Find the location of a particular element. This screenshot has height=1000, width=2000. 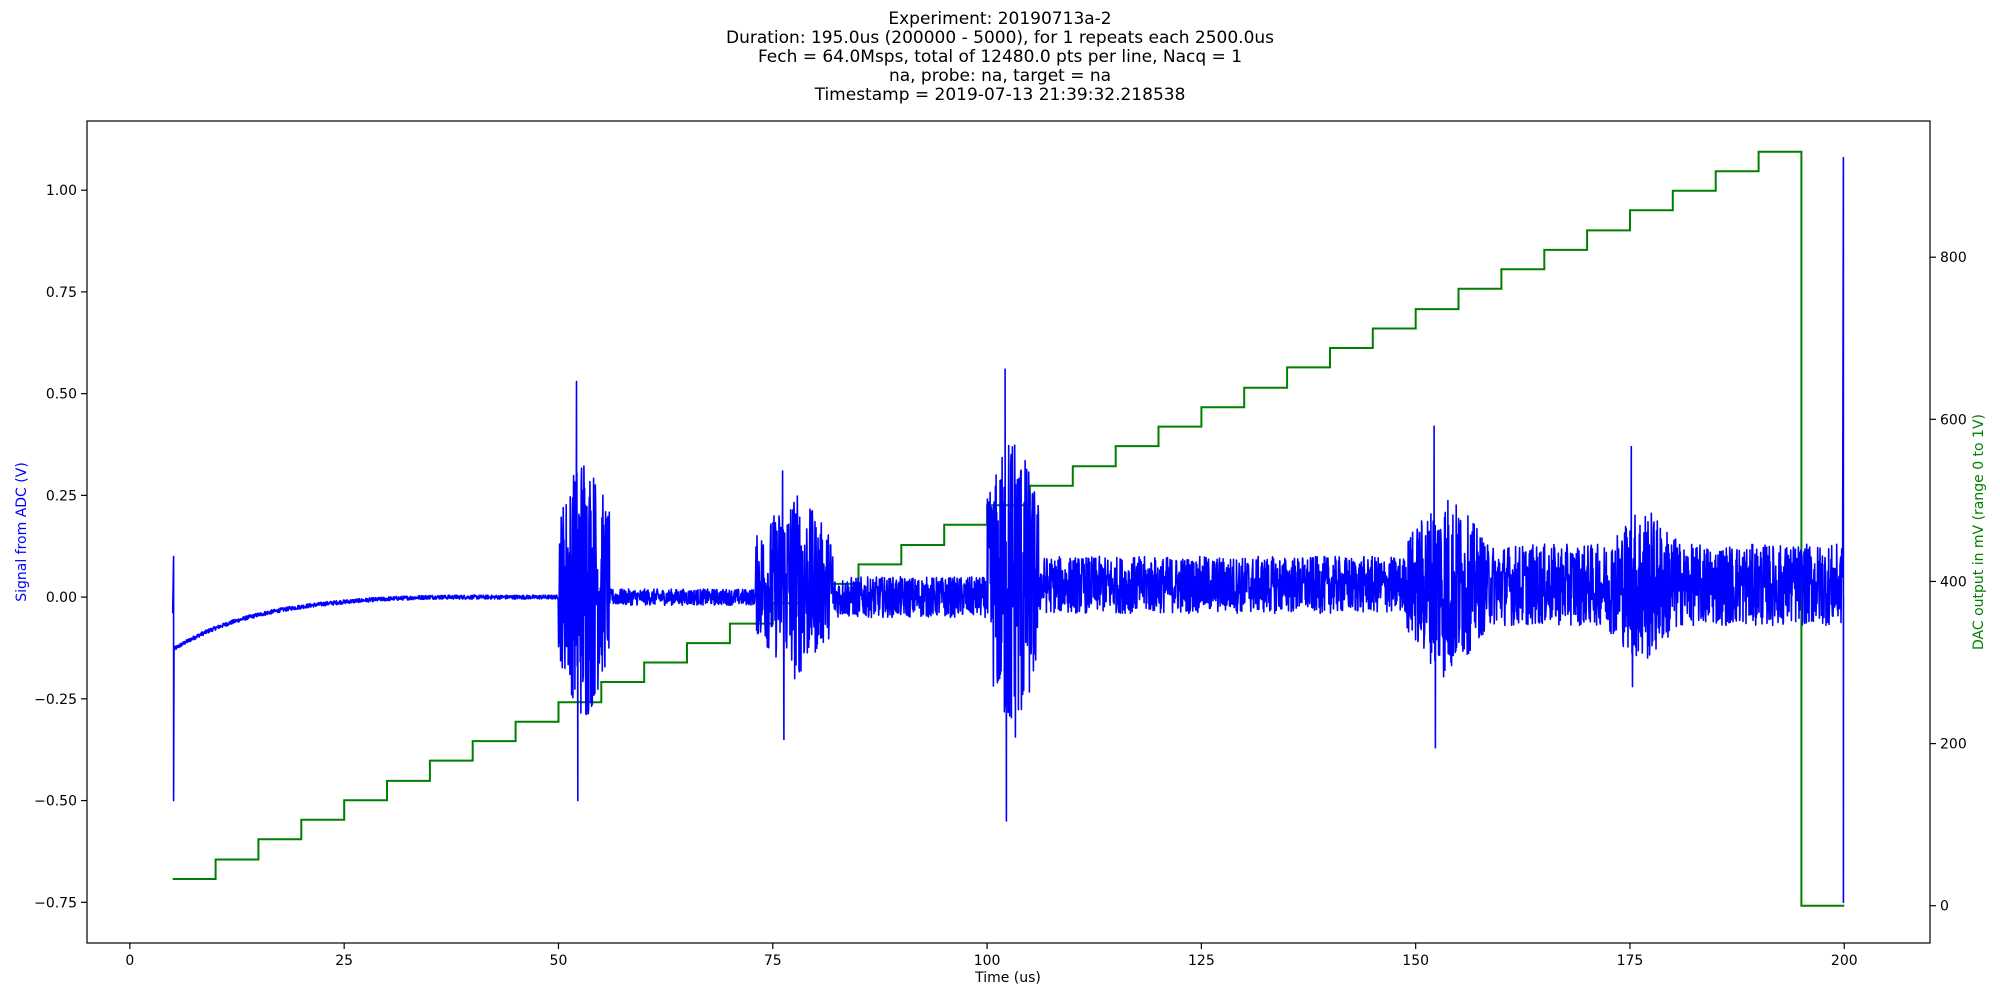

x-tick-label: 100 is located at coordinates (987, 961).